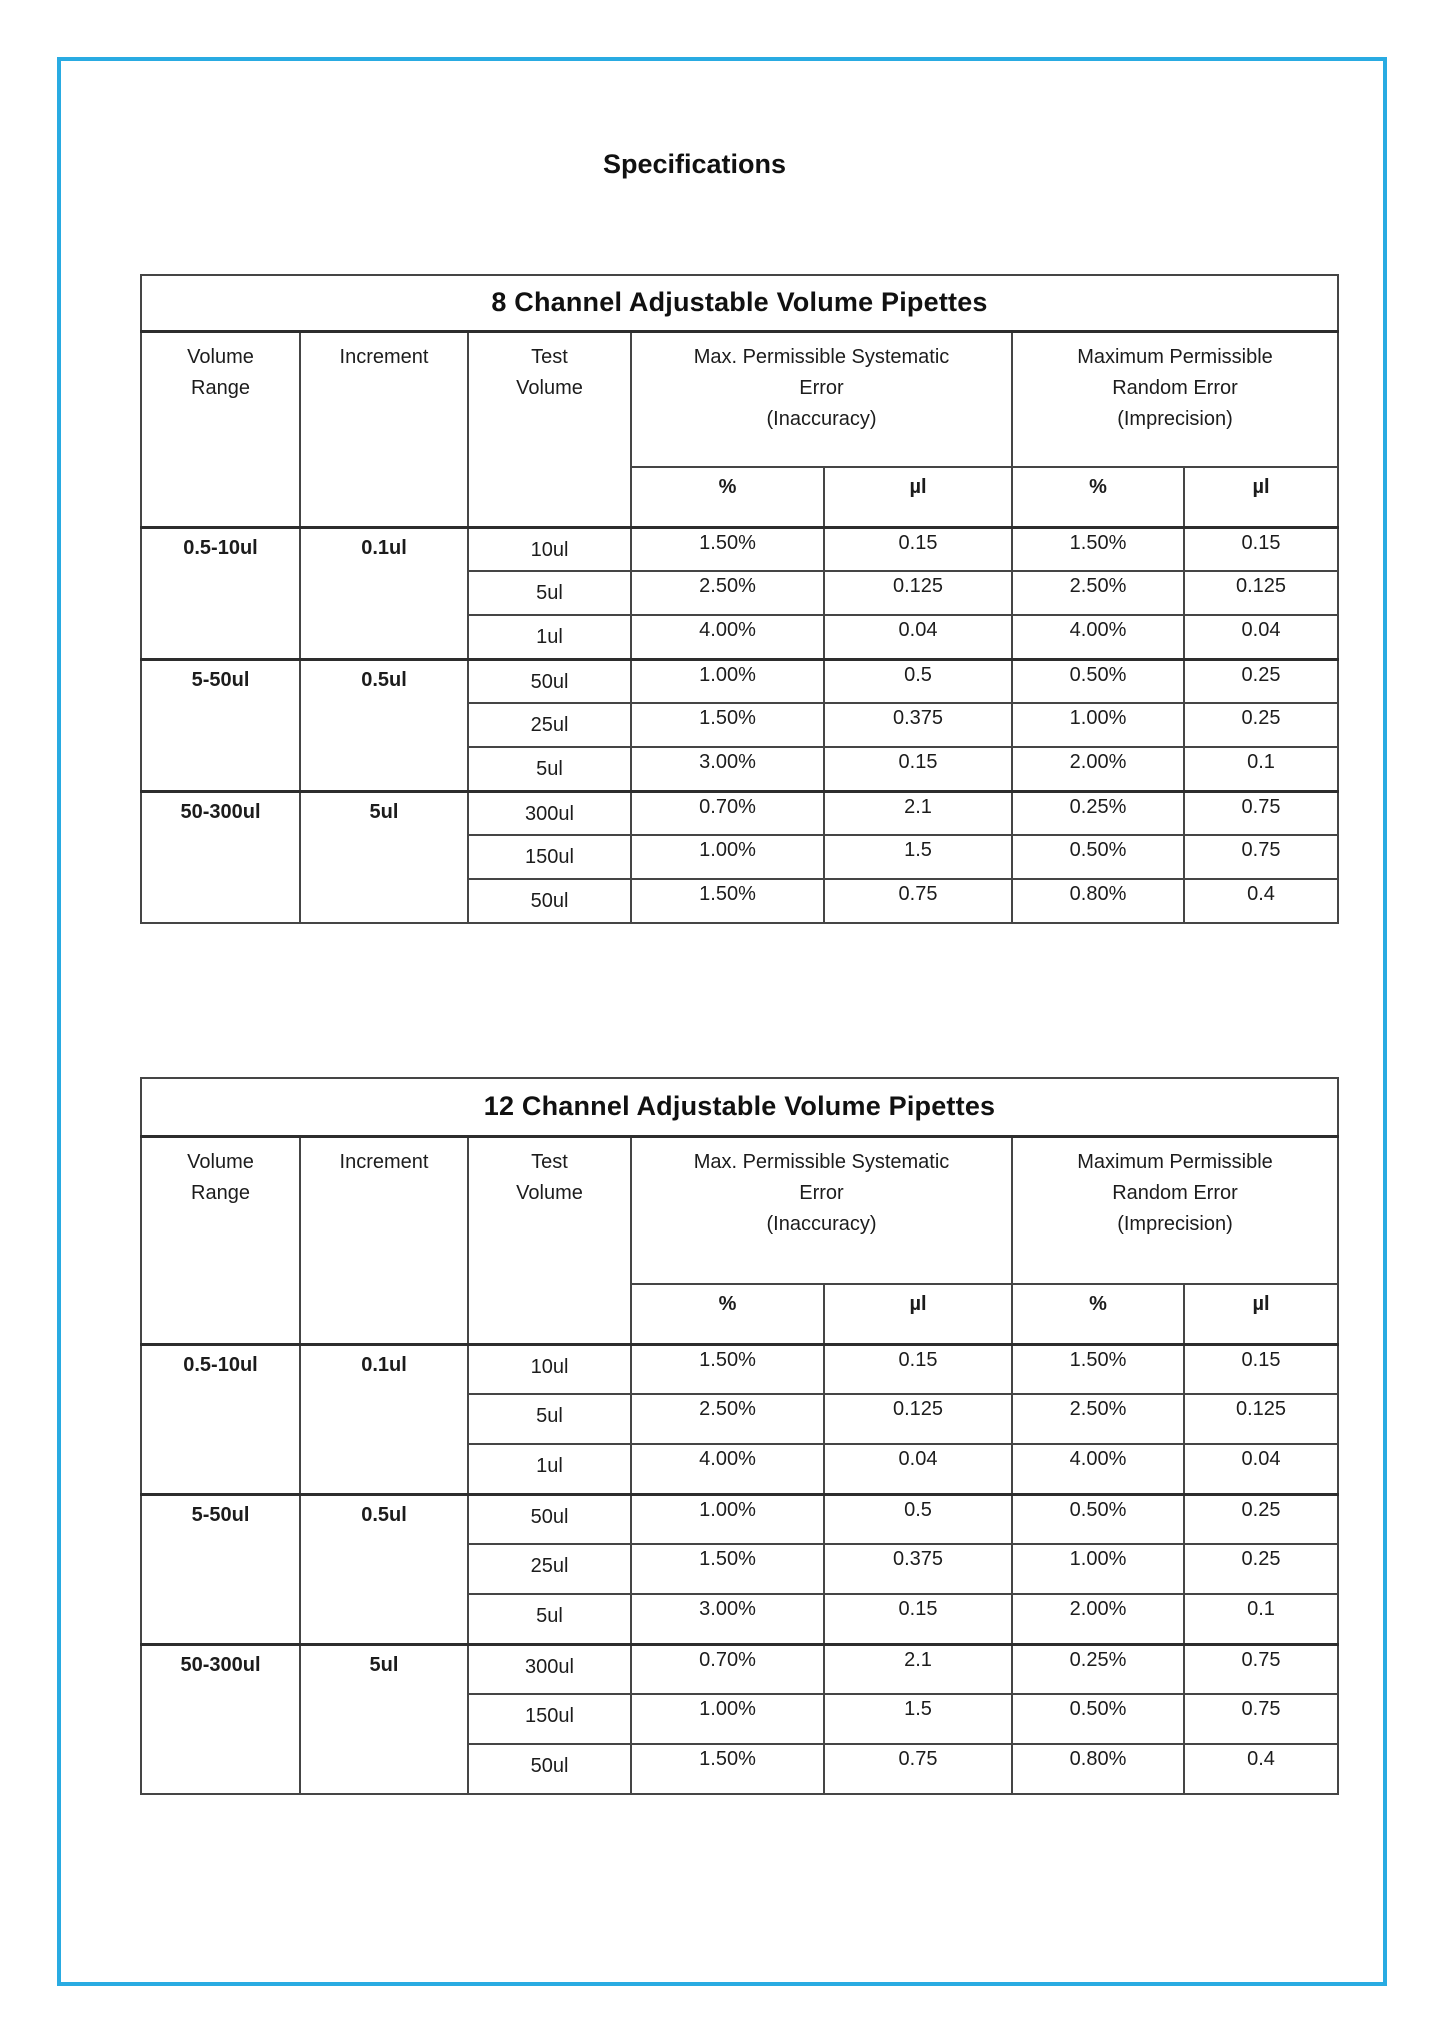 The width and height of the screenshot is (1445, 2044). I want to click on table-row: 5ul 3.00% 0.15 2.00% 0.1, so click(740, 769).